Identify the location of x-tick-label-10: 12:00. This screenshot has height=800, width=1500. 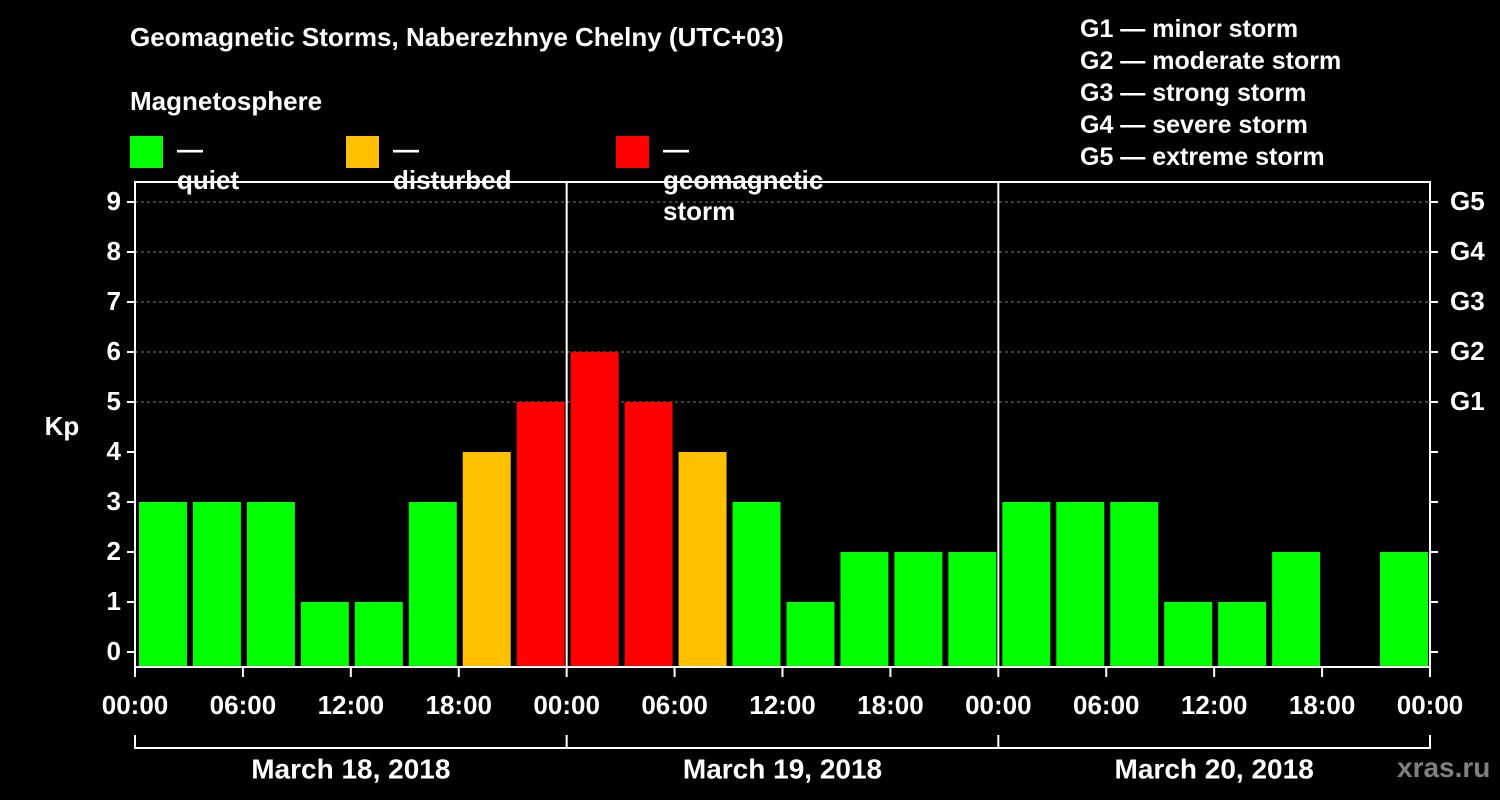
(1214, 705).